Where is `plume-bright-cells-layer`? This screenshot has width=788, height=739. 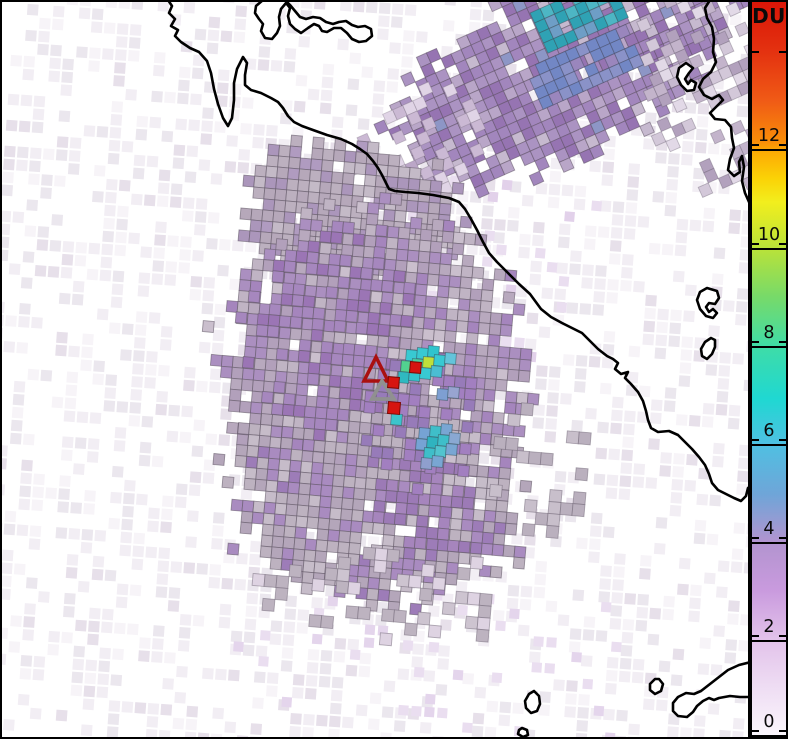
plume-bright-cells-layer is located at coordinates (425, 407).